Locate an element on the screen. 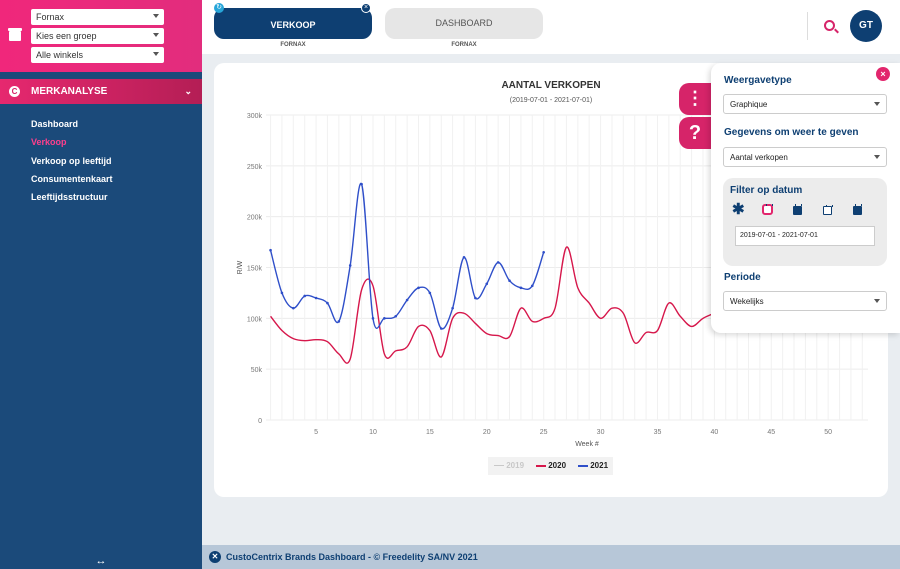 The height and width of the screenshot is (569, 900). chart-legend: 2019 2020 2021 is located at coordinates (550, 466).